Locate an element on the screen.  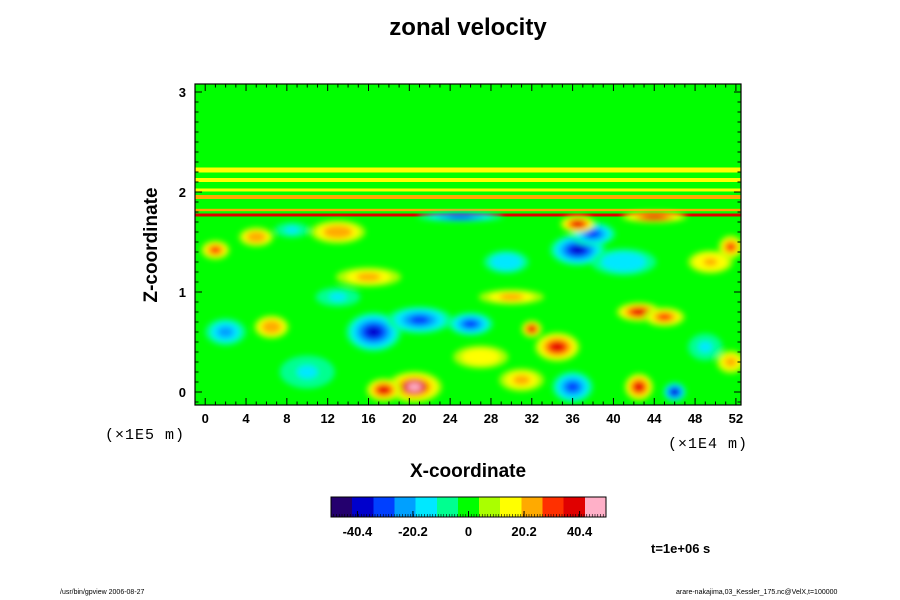
x-tick-label: 36 is located at coordinates (572, 418).